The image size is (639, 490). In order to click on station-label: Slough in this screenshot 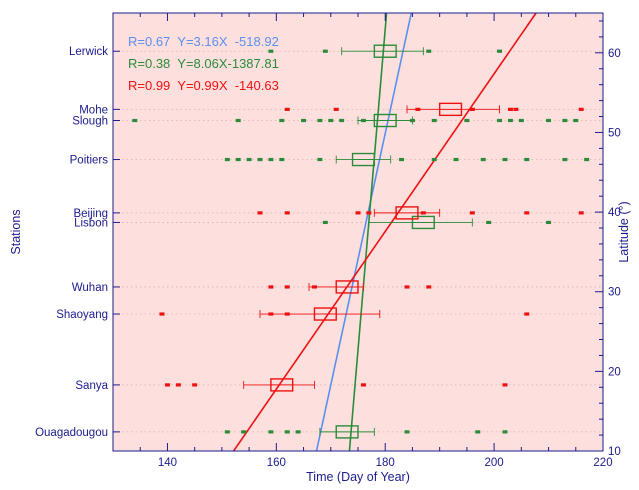, I will do `click(90, 122)`.